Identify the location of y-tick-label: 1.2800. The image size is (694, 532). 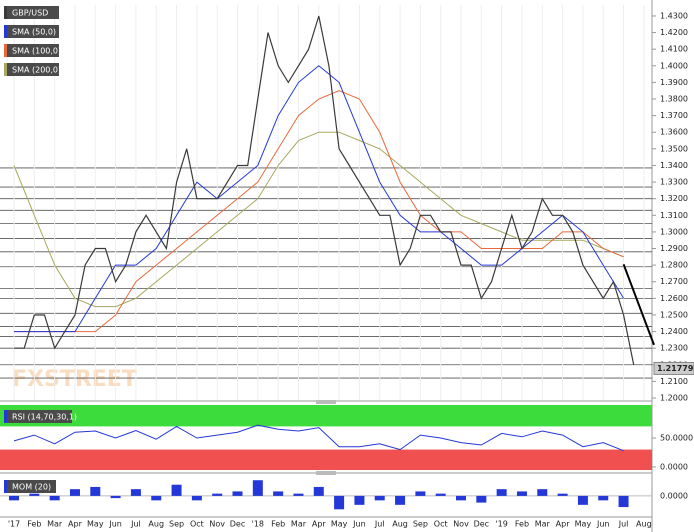
(674, 265).